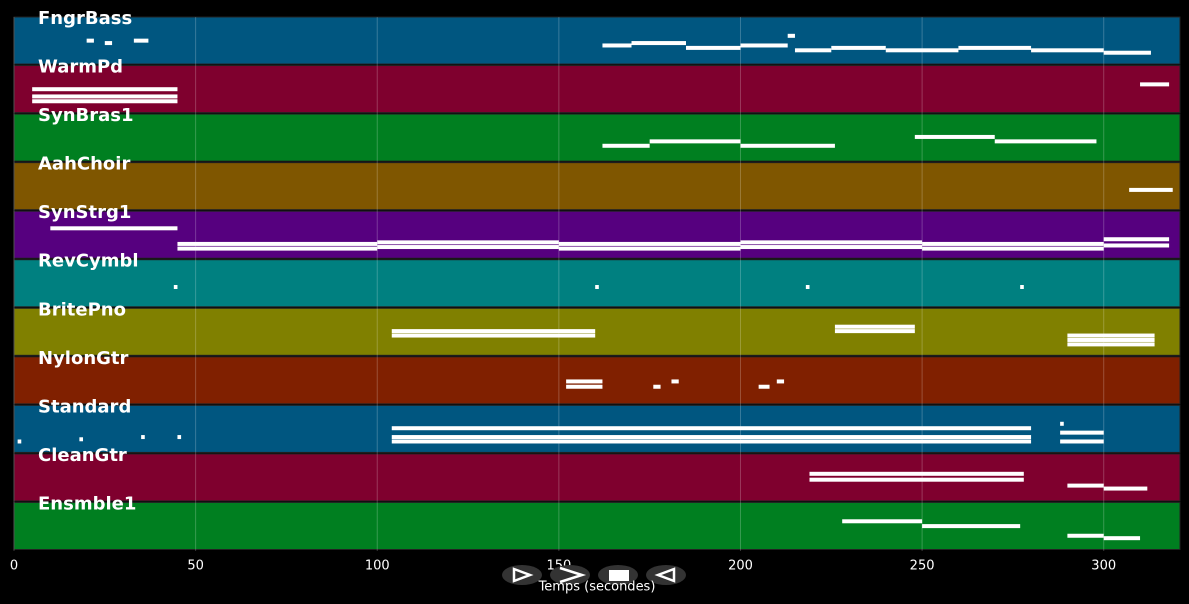 The image size is (1189, 604). What do you see at coordinates (14, 566) in the screenshot?
I see `x-tick-label: 0` at bounding box center [14, 566].